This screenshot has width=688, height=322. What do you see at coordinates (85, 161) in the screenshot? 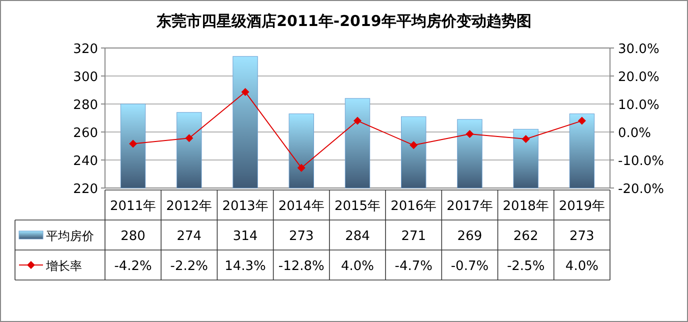
I see `y-tick-label: 240` at bounding box center [85, 161].